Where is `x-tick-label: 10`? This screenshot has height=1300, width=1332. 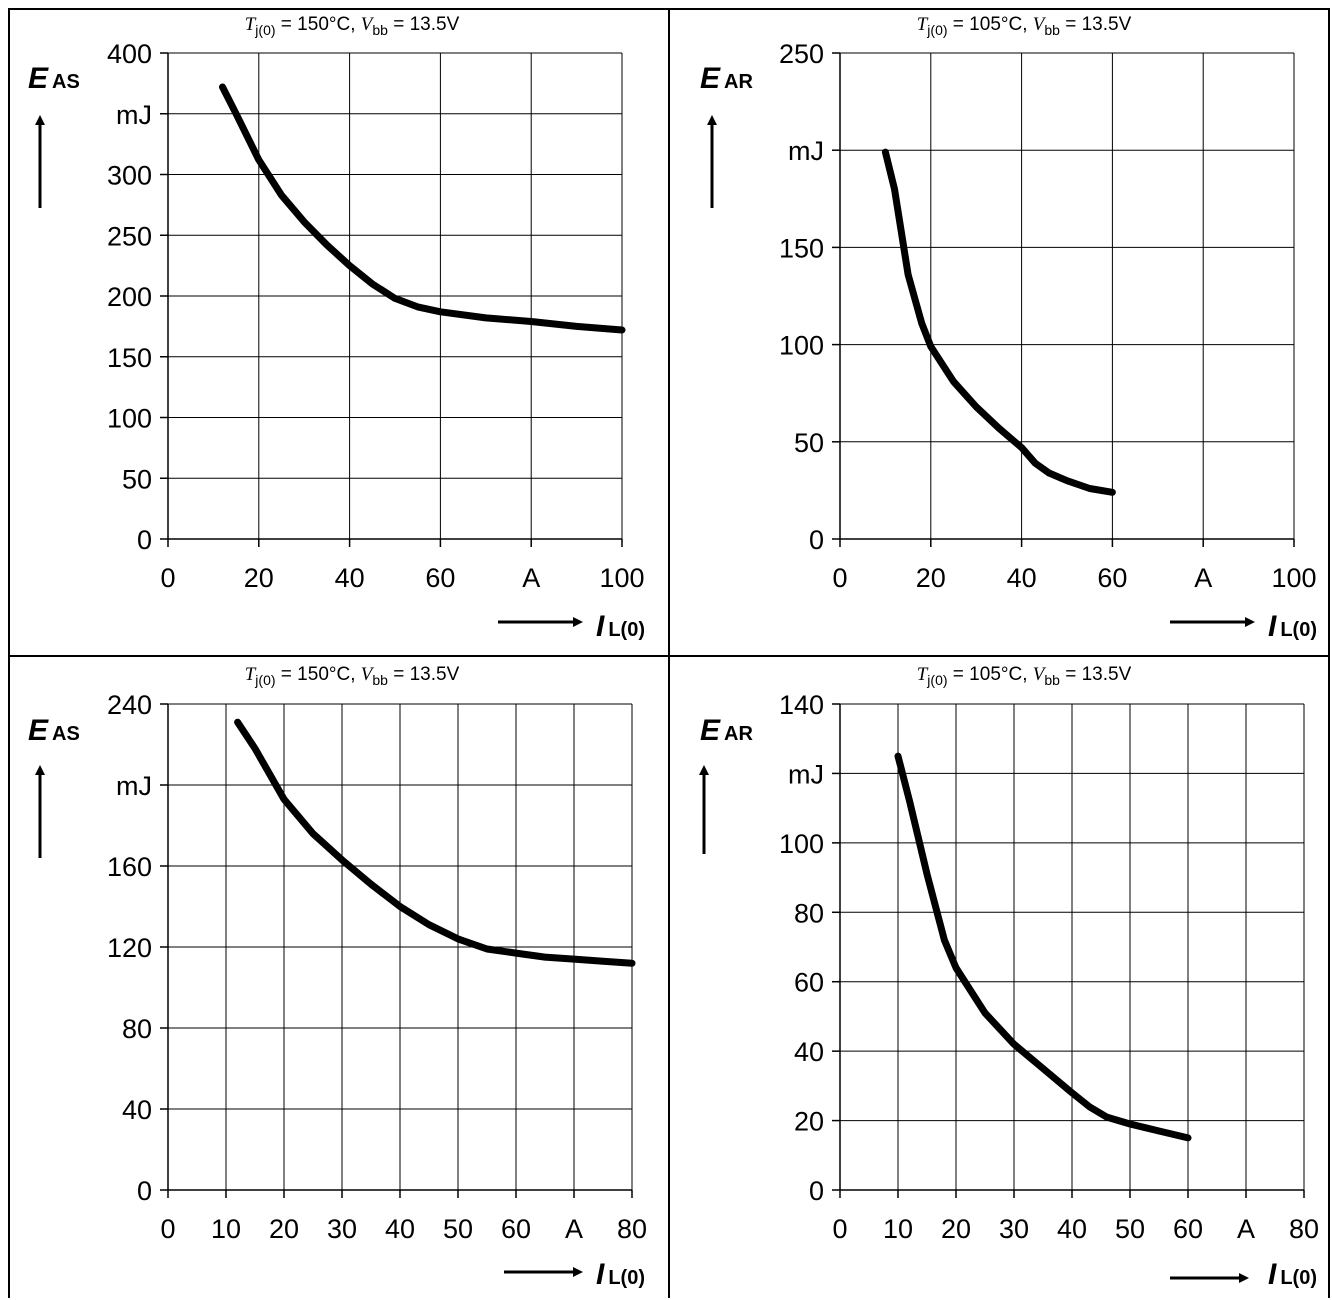 x-tick-label: 10 is located at coordinates (226, 1229).